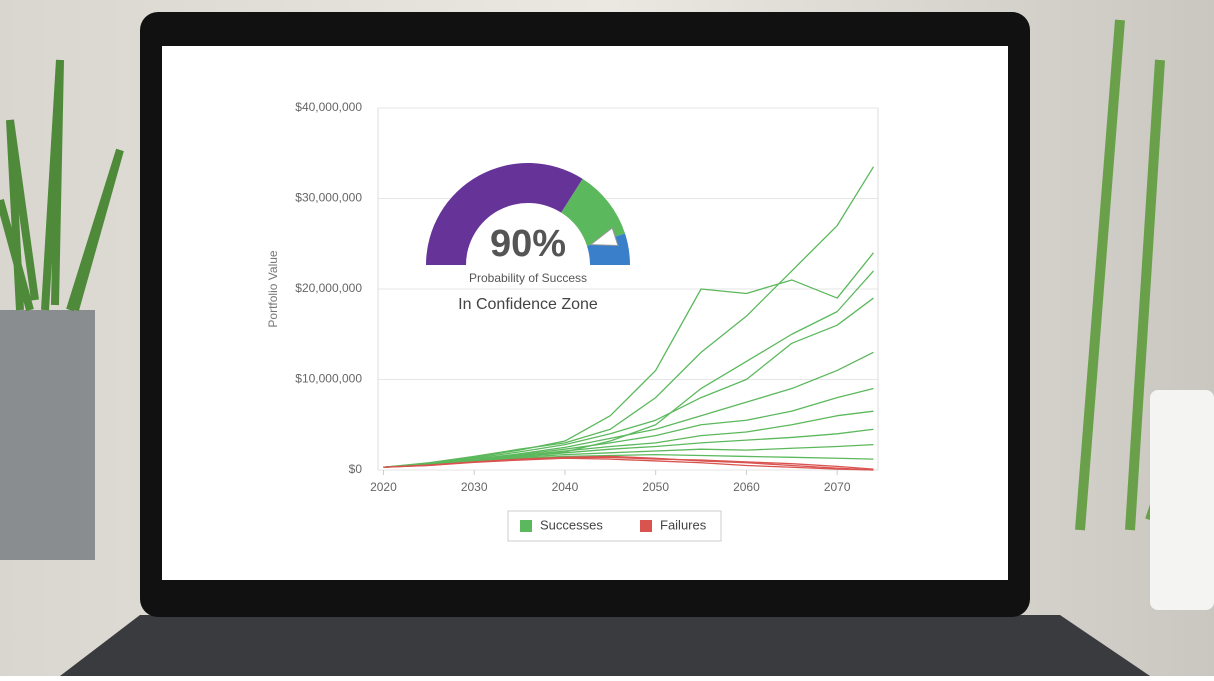 The width and height of the screenshot is (1214, 681). What do you see at coordinates (528, 304) in the screenshot?
I see `gauge-status: In Confidence Zone` at bounding box center [528, 304].